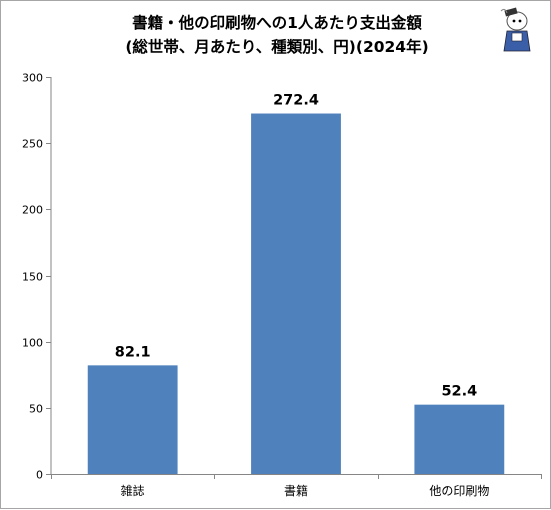 This screenshot has height=510, width=551. I want to click on mascot-icon, so click(515, 29).